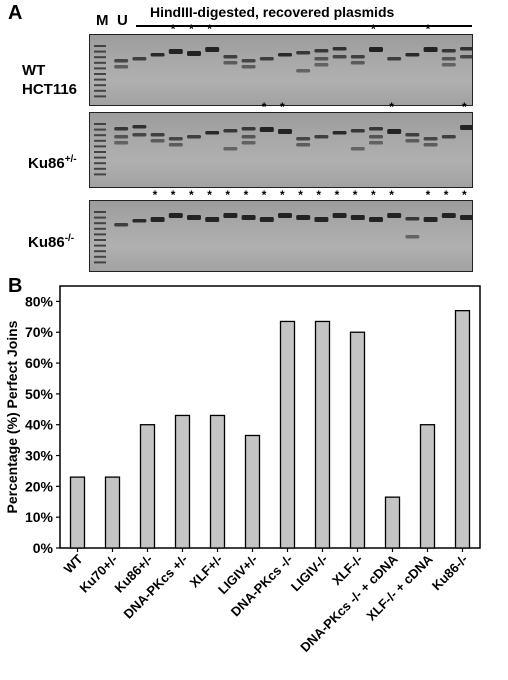 This screenshot has width=508, height=680. I want to click on gel-row-label-ku86-het-genotype: +/-, so click(70, 159).